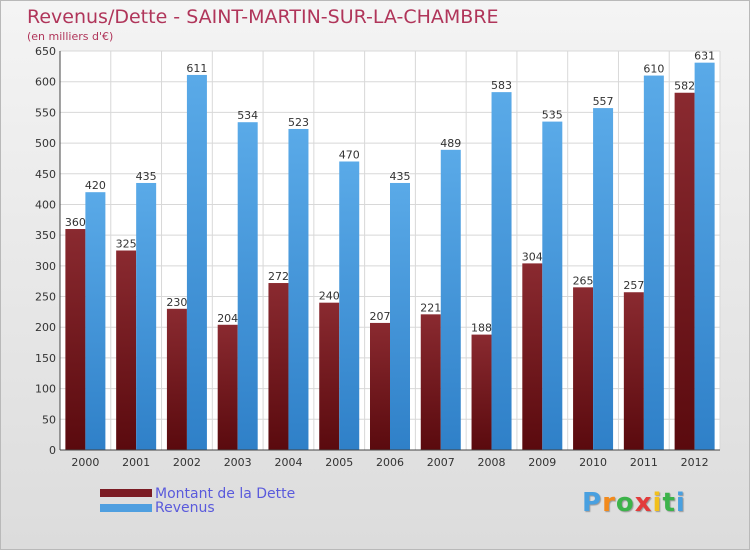 The height and width of the screenshot is (550, 750). What do you see at coordinates (45, 82) in the screenshot?
I see `y-tick-label: 600` at bounding box center [45, 82].